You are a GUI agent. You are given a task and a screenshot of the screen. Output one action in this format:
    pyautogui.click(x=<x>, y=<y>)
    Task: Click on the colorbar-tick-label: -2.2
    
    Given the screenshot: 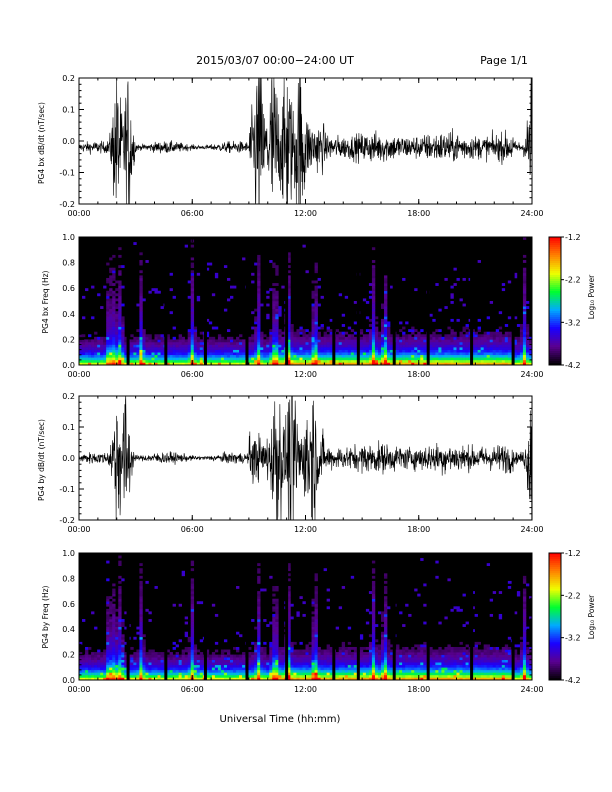 What is the action you would take?
    pyautogui.click(x=573, y=280)
    